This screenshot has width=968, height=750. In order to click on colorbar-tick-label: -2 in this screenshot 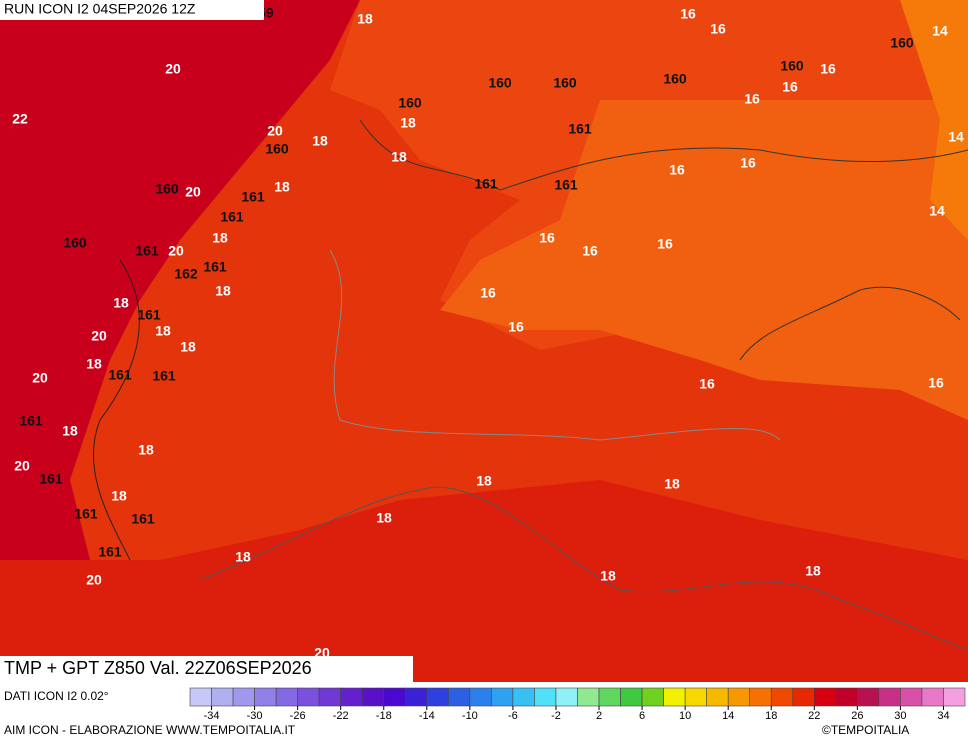, I will do `click(556, 716)`.